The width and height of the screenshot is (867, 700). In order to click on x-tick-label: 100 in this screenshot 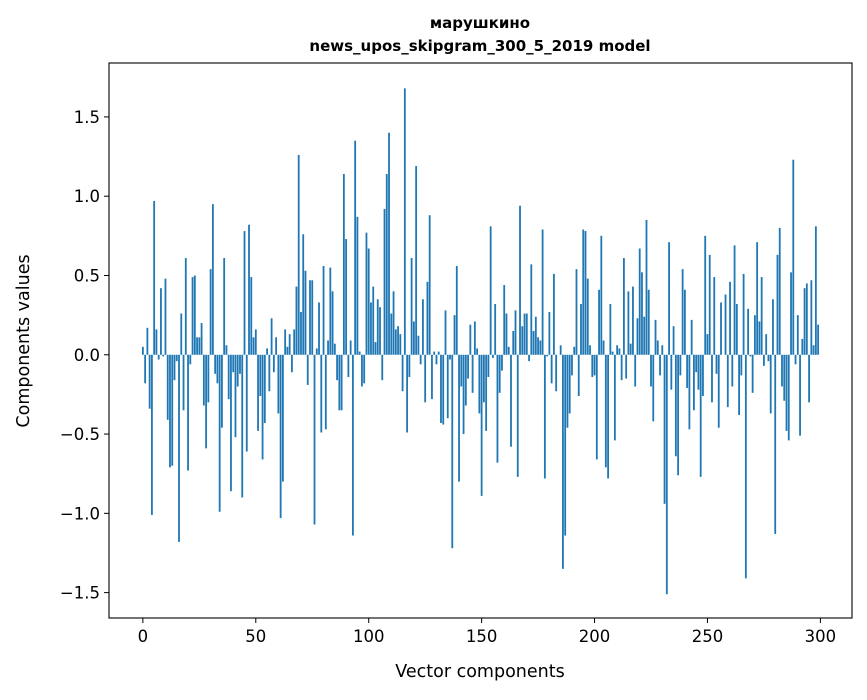, I will do `click(369, 636)`.